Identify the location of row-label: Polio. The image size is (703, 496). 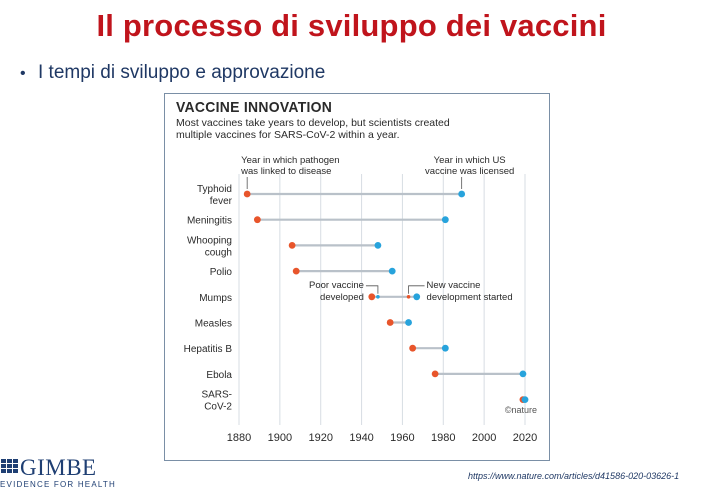
(221, 272).